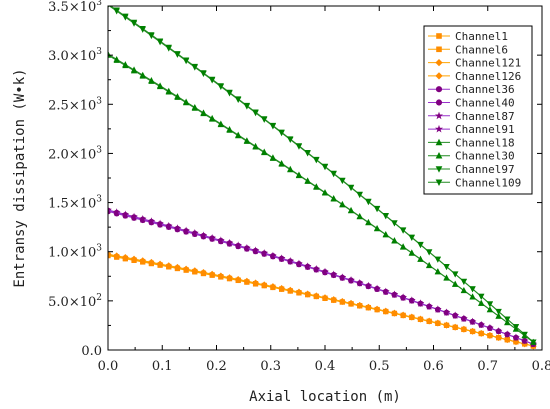  Describe the element at coordinates (379, 366) in the screenshot. I see `x-tick-label: 0.5` at that location.